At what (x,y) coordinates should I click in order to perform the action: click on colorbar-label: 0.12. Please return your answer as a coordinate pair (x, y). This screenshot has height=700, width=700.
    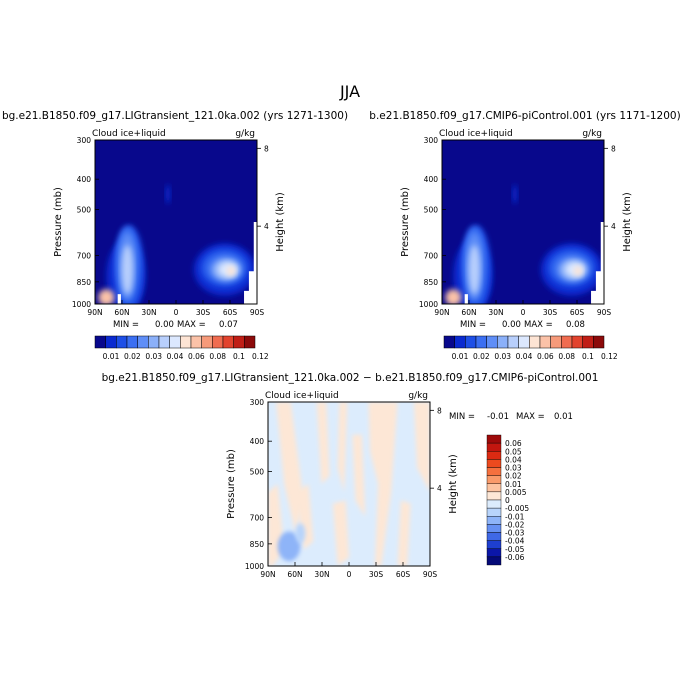
    Looking at the image, I should click on (609, 356).